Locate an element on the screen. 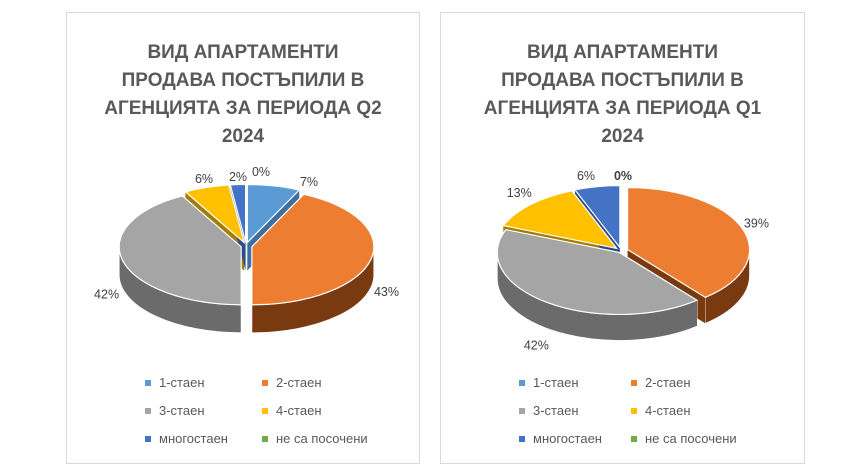  data-label: 43% is located at coordinates (386, 292).